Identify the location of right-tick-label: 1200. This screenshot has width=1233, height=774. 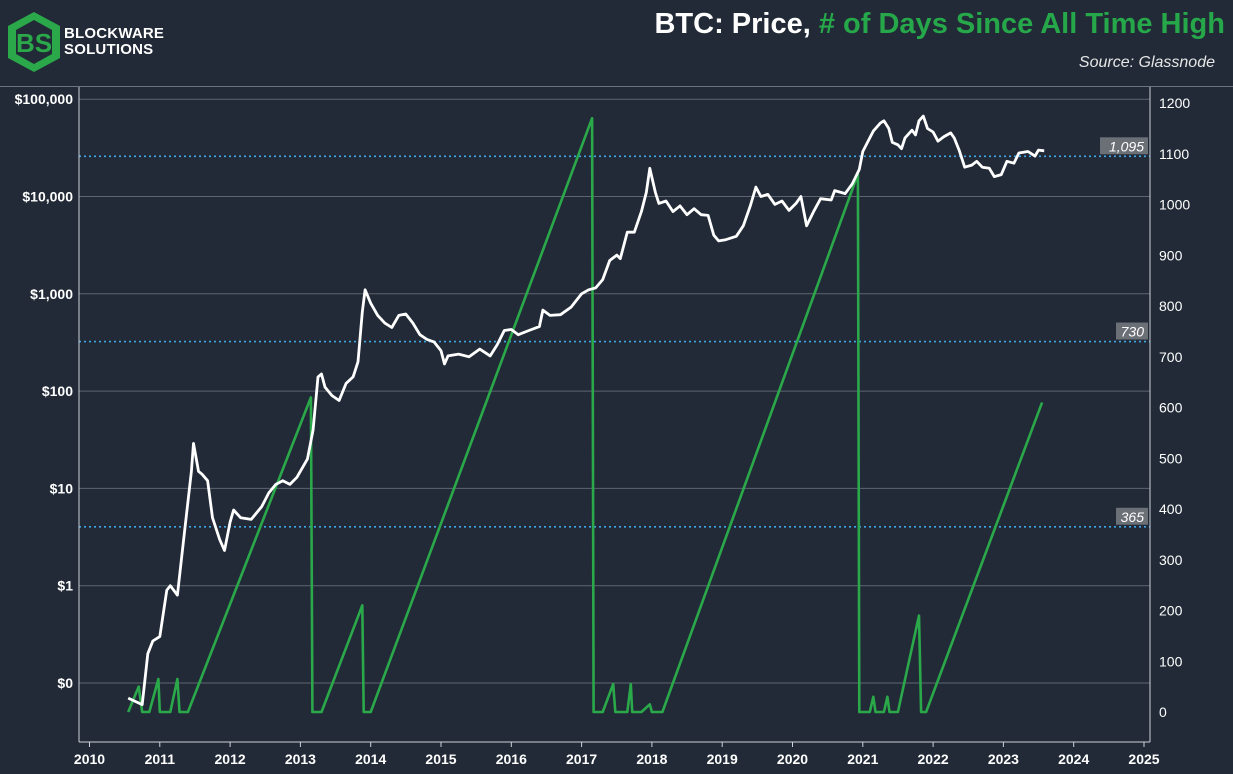
(1174, 103).